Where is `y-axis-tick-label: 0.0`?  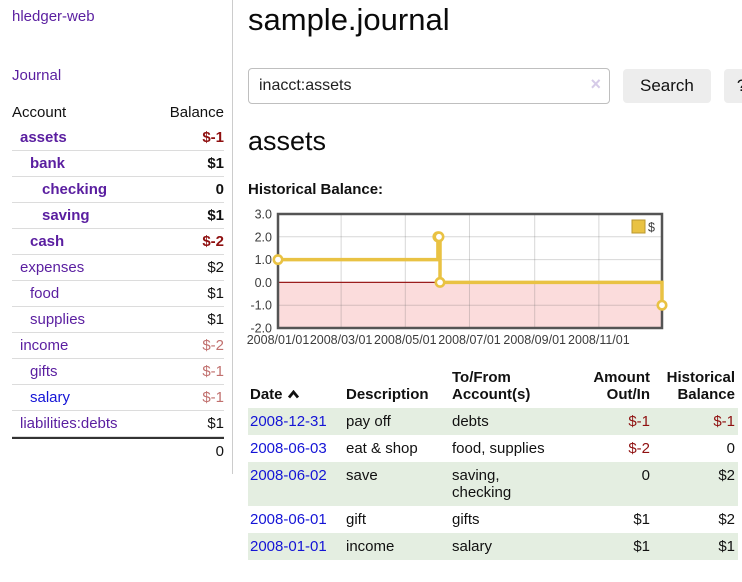 y-axis-tick-label: 0.0 is located at coordinates (263, 283).